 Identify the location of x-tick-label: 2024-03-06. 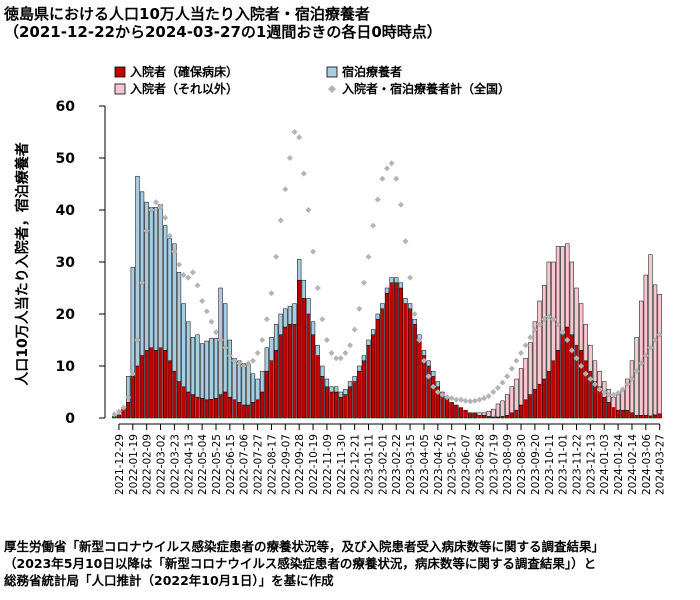
(647, 464).